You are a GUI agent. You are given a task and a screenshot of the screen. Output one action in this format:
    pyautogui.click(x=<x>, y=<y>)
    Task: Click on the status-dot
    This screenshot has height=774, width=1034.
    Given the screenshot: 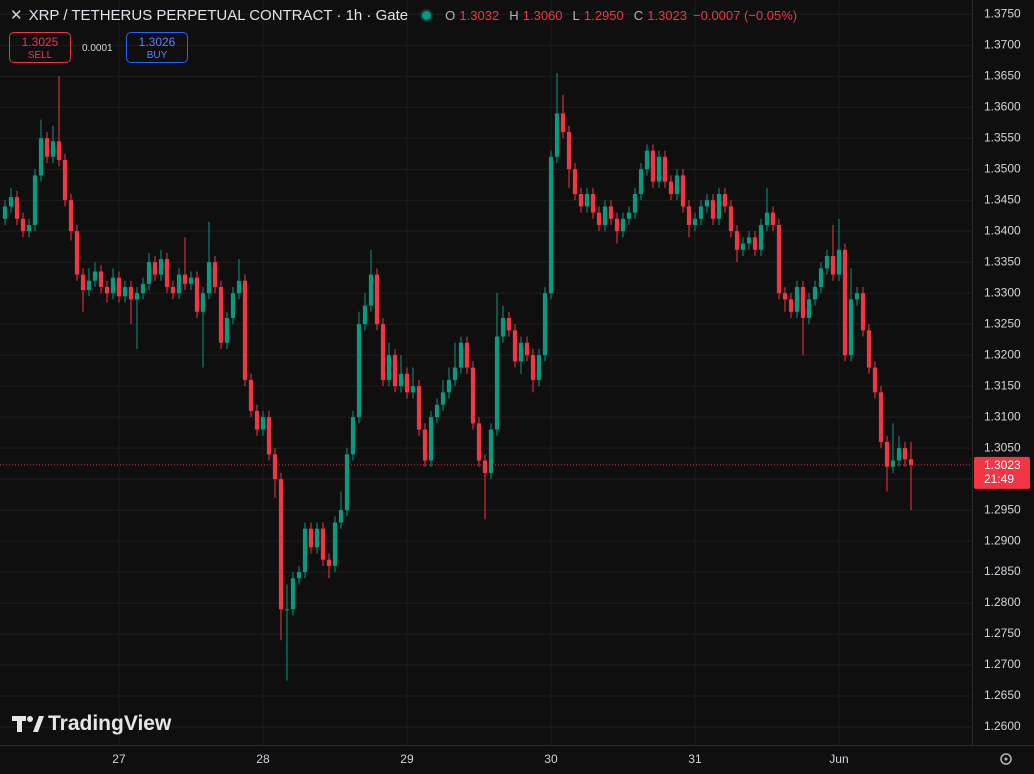 What is the action you would take?
    pyautogui.click(x=427, y=15)
    